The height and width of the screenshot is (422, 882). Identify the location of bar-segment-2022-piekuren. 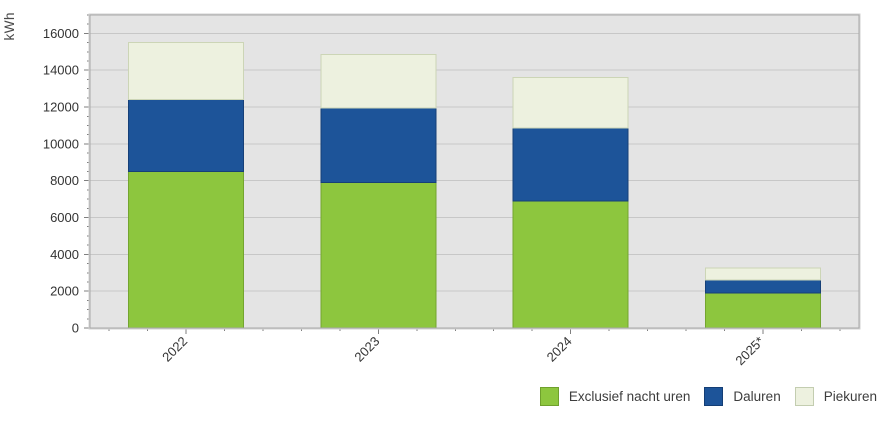
(186, 71).